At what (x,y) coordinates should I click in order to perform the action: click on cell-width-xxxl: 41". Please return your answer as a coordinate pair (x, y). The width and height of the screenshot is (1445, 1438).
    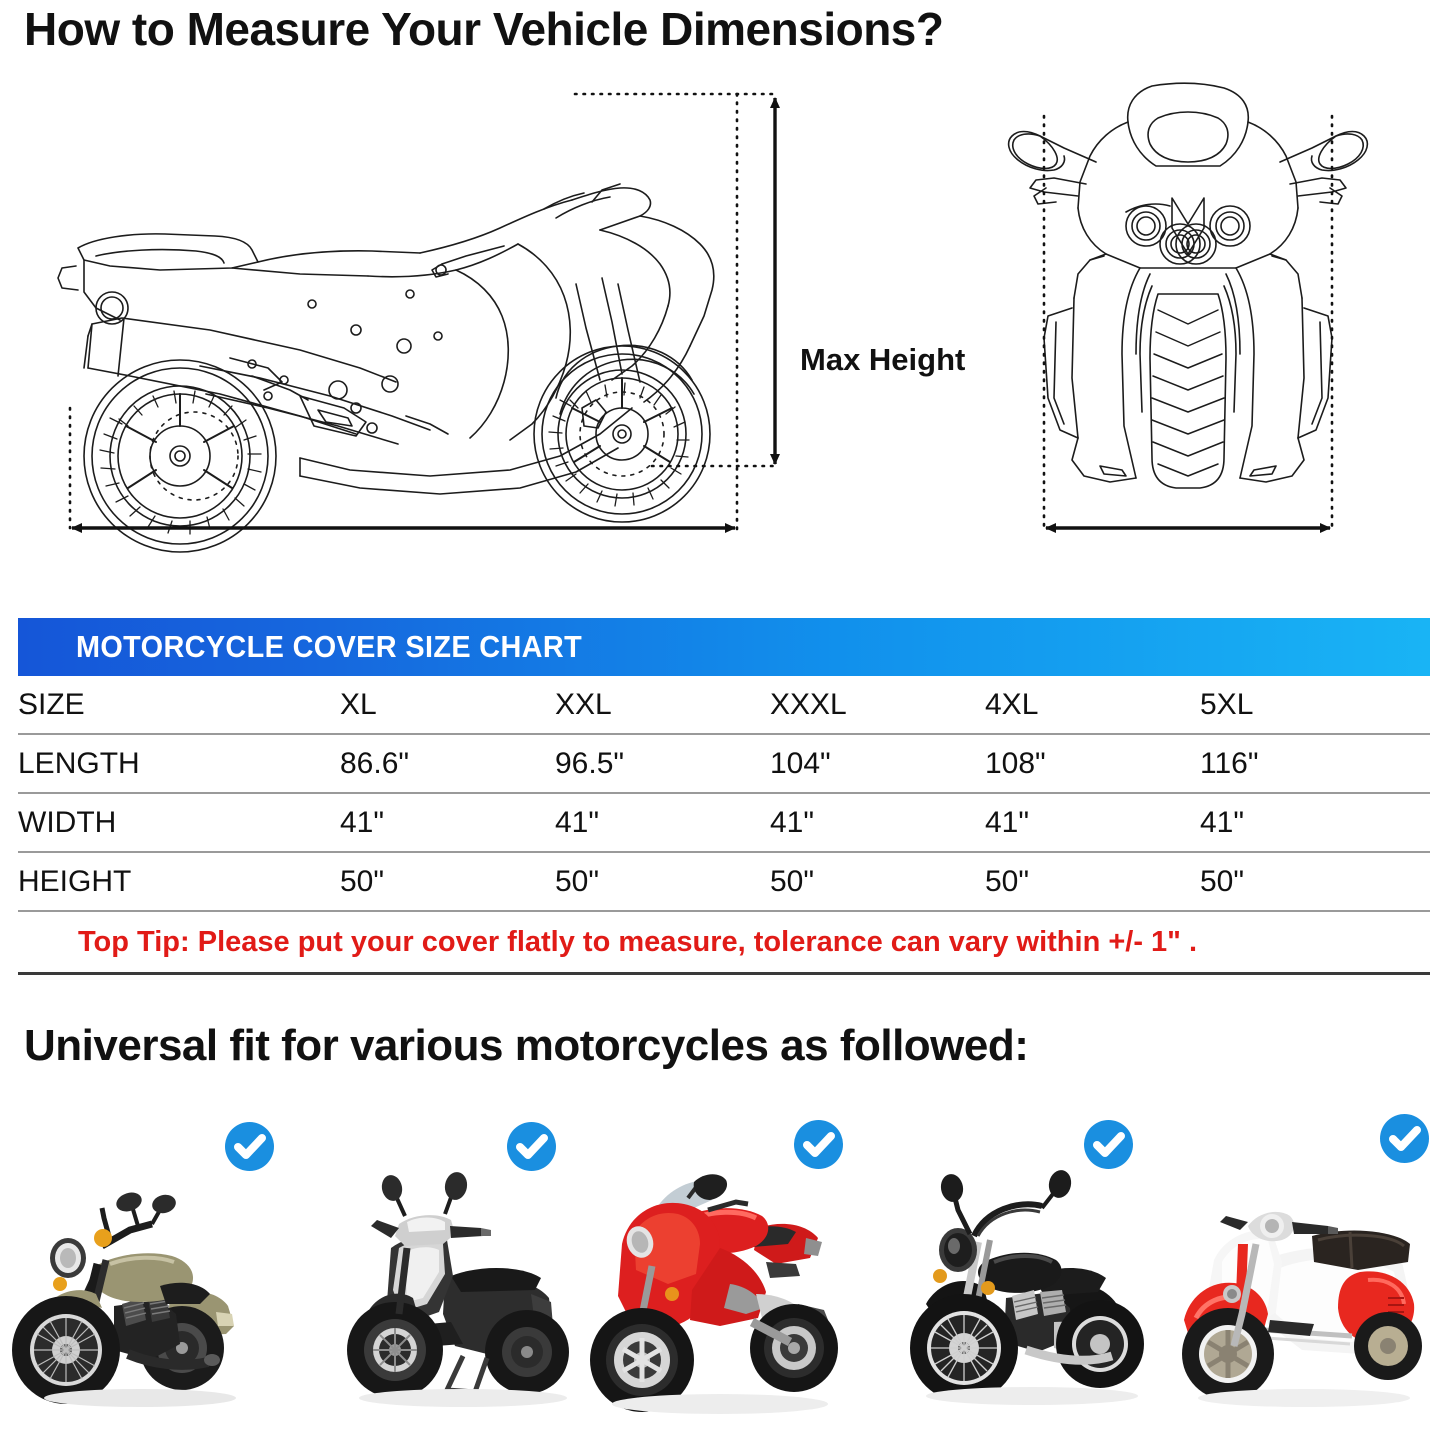
    Looking at the image, I should click on (877, 823).